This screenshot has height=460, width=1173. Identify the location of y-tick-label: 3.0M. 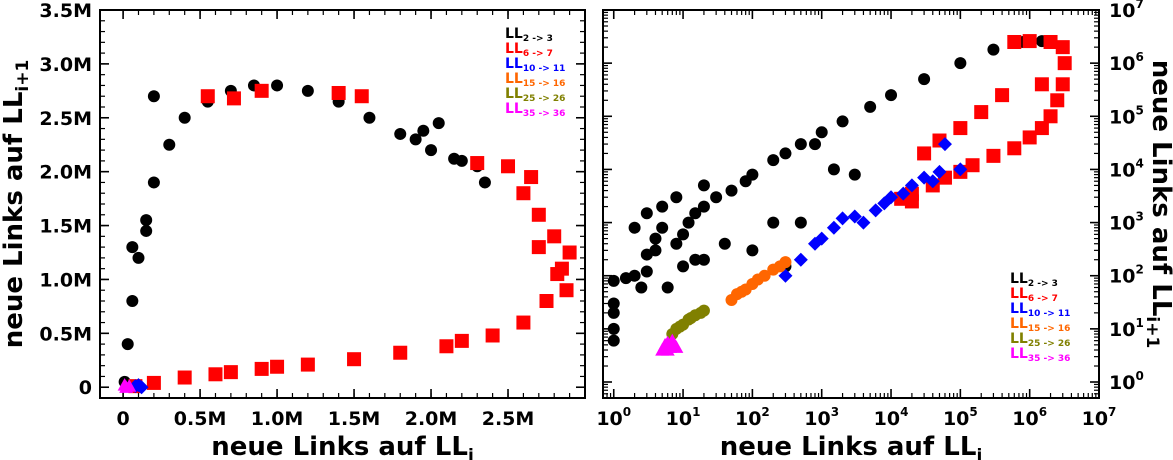
(65, 65).